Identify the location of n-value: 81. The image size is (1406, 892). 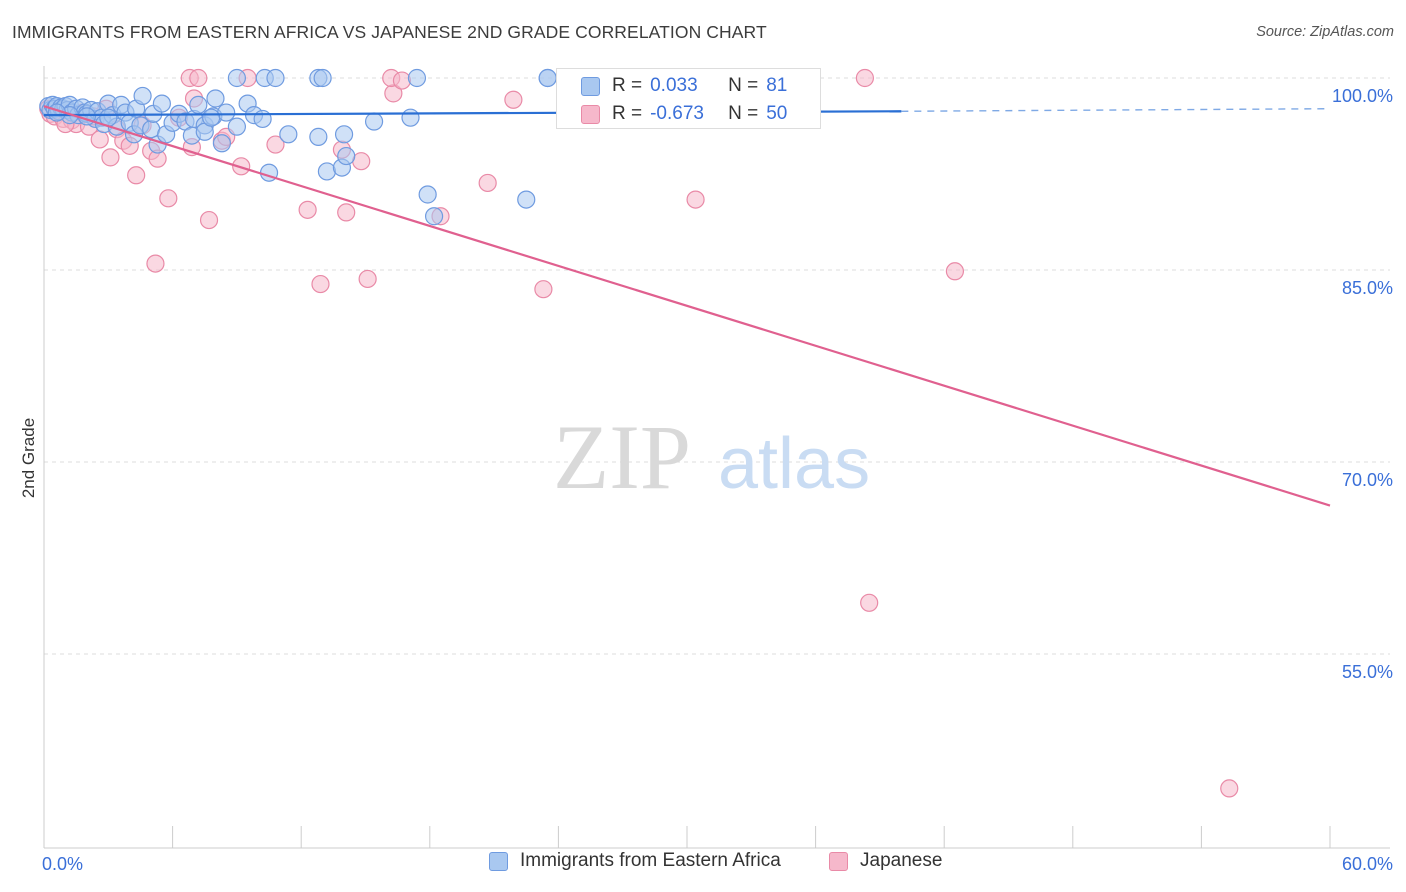
(777, 85).